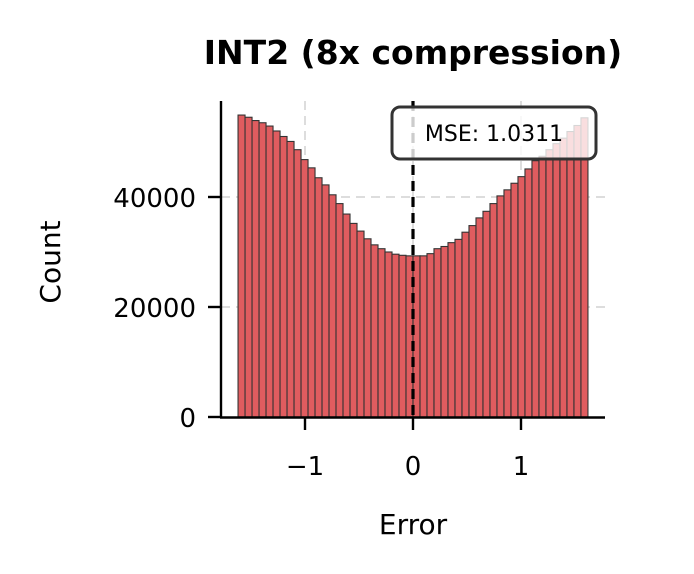  Describe the element at coordinates (187, 419) in the screenshot. I see `y-tick-label: 0` at that location.